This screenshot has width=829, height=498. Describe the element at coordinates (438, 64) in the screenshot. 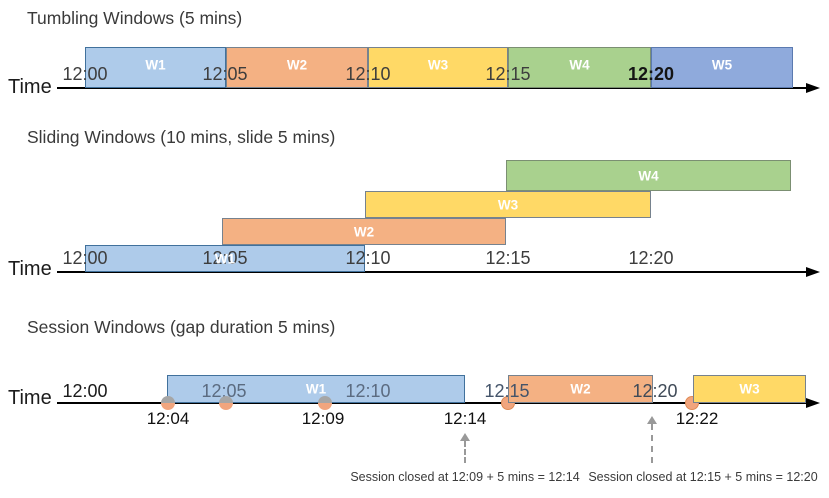

I see `tumbling-window-label-w3: W3` at that location.